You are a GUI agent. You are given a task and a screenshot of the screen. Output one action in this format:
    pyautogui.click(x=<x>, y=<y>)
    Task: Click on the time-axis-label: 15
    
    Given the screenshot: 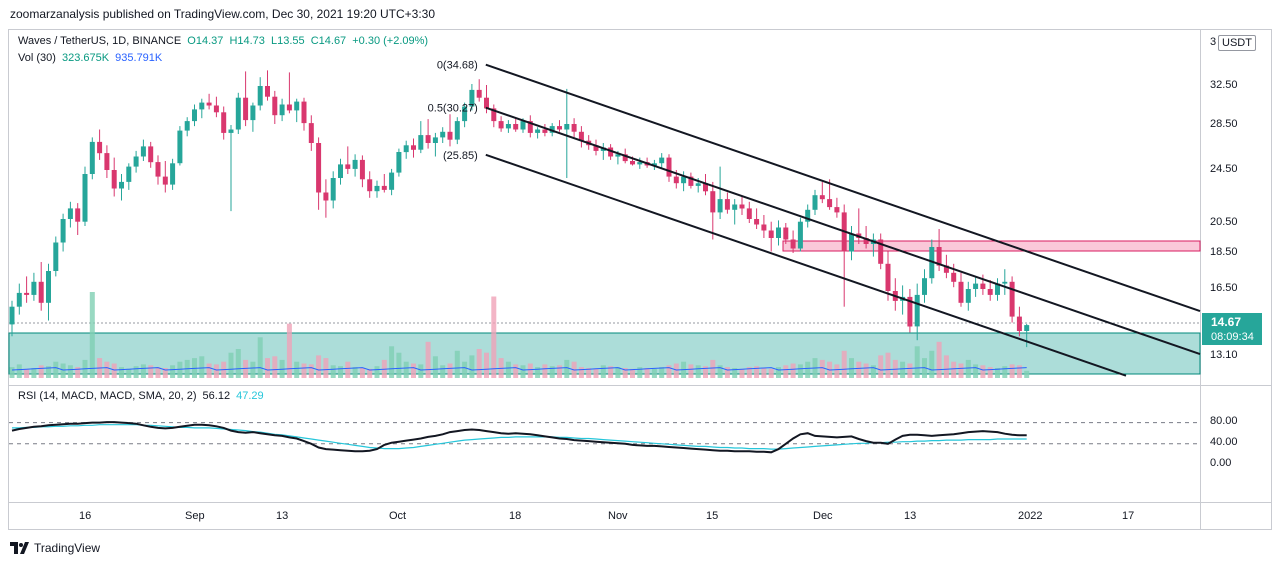 What is the action you would take?
    pyautogui.click(x=712, y=516)
    